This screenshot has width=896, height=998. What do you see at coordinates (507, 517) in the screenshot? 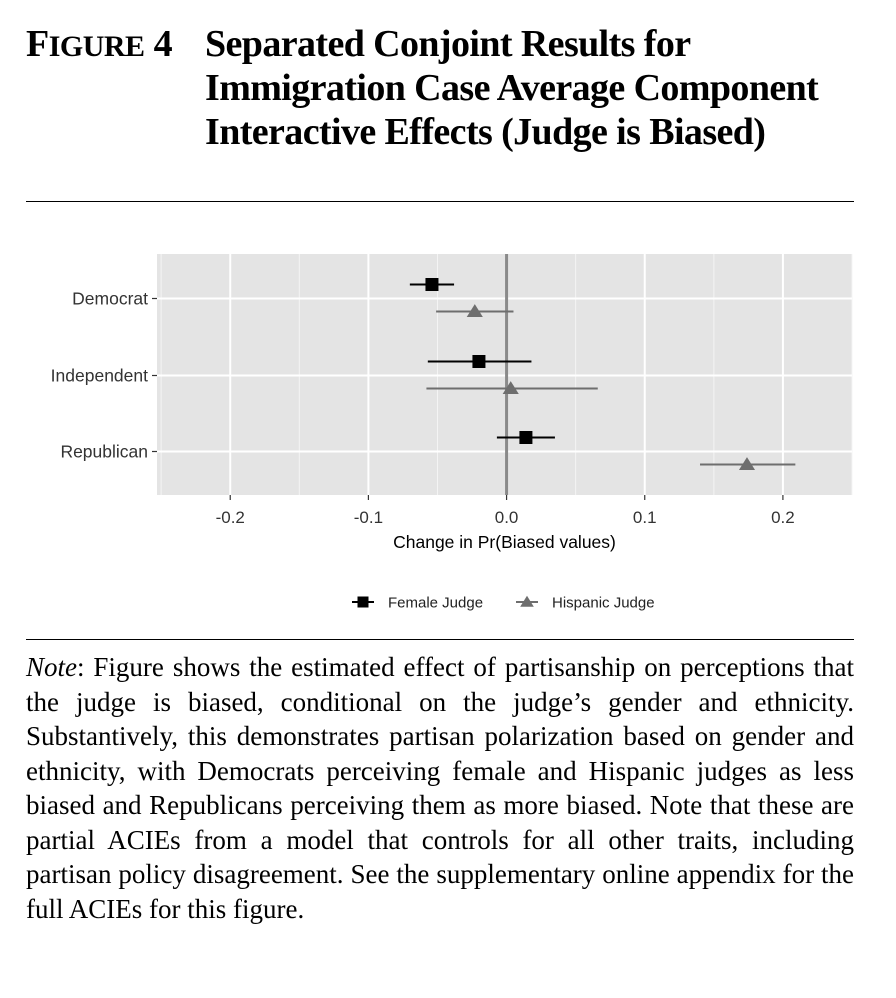
I see `x-tick-label: 0.0` at bounding box center [507, 517].